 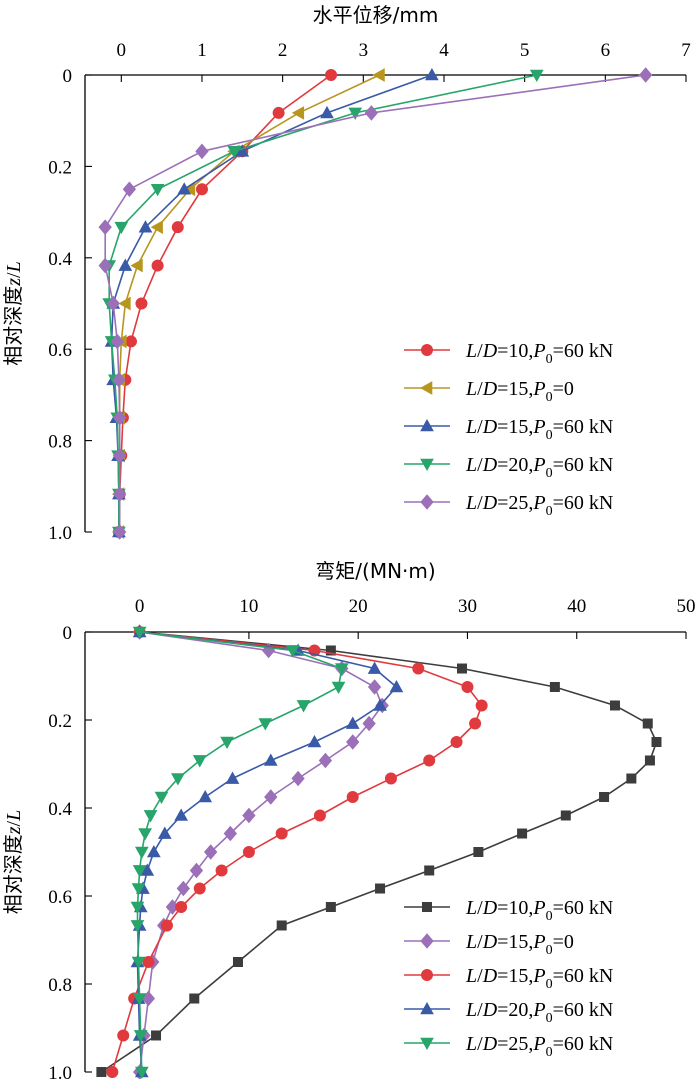 I want to click on legend-label: L/D=20,P0=60 kN, so click(x=539, y=467).